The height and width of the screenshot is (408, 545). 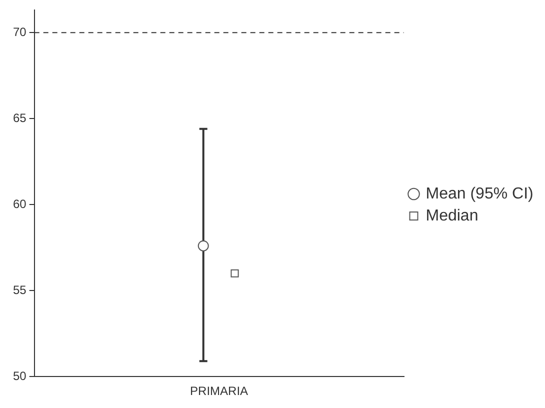 What do you see at coordinates (452, 215) in the screenshot?
I see `legend-label: Median` at bounding box center [452, 215].